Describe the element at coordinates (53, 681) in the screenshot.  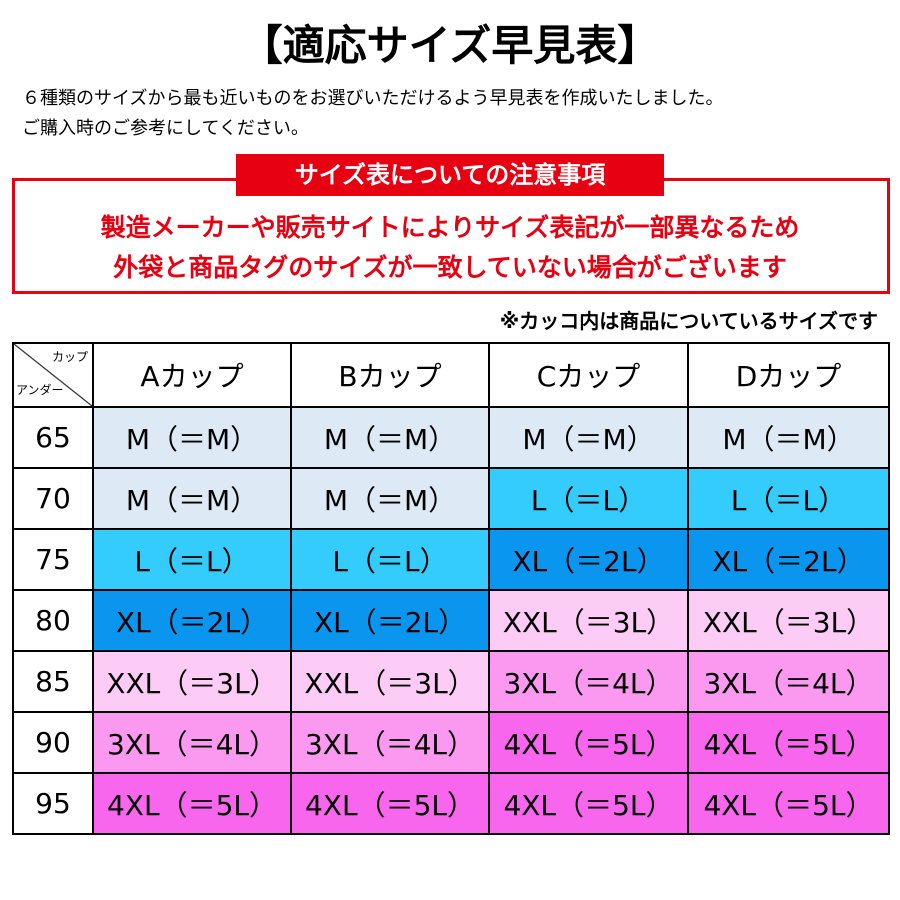
I see `under-label: 85` at that location.